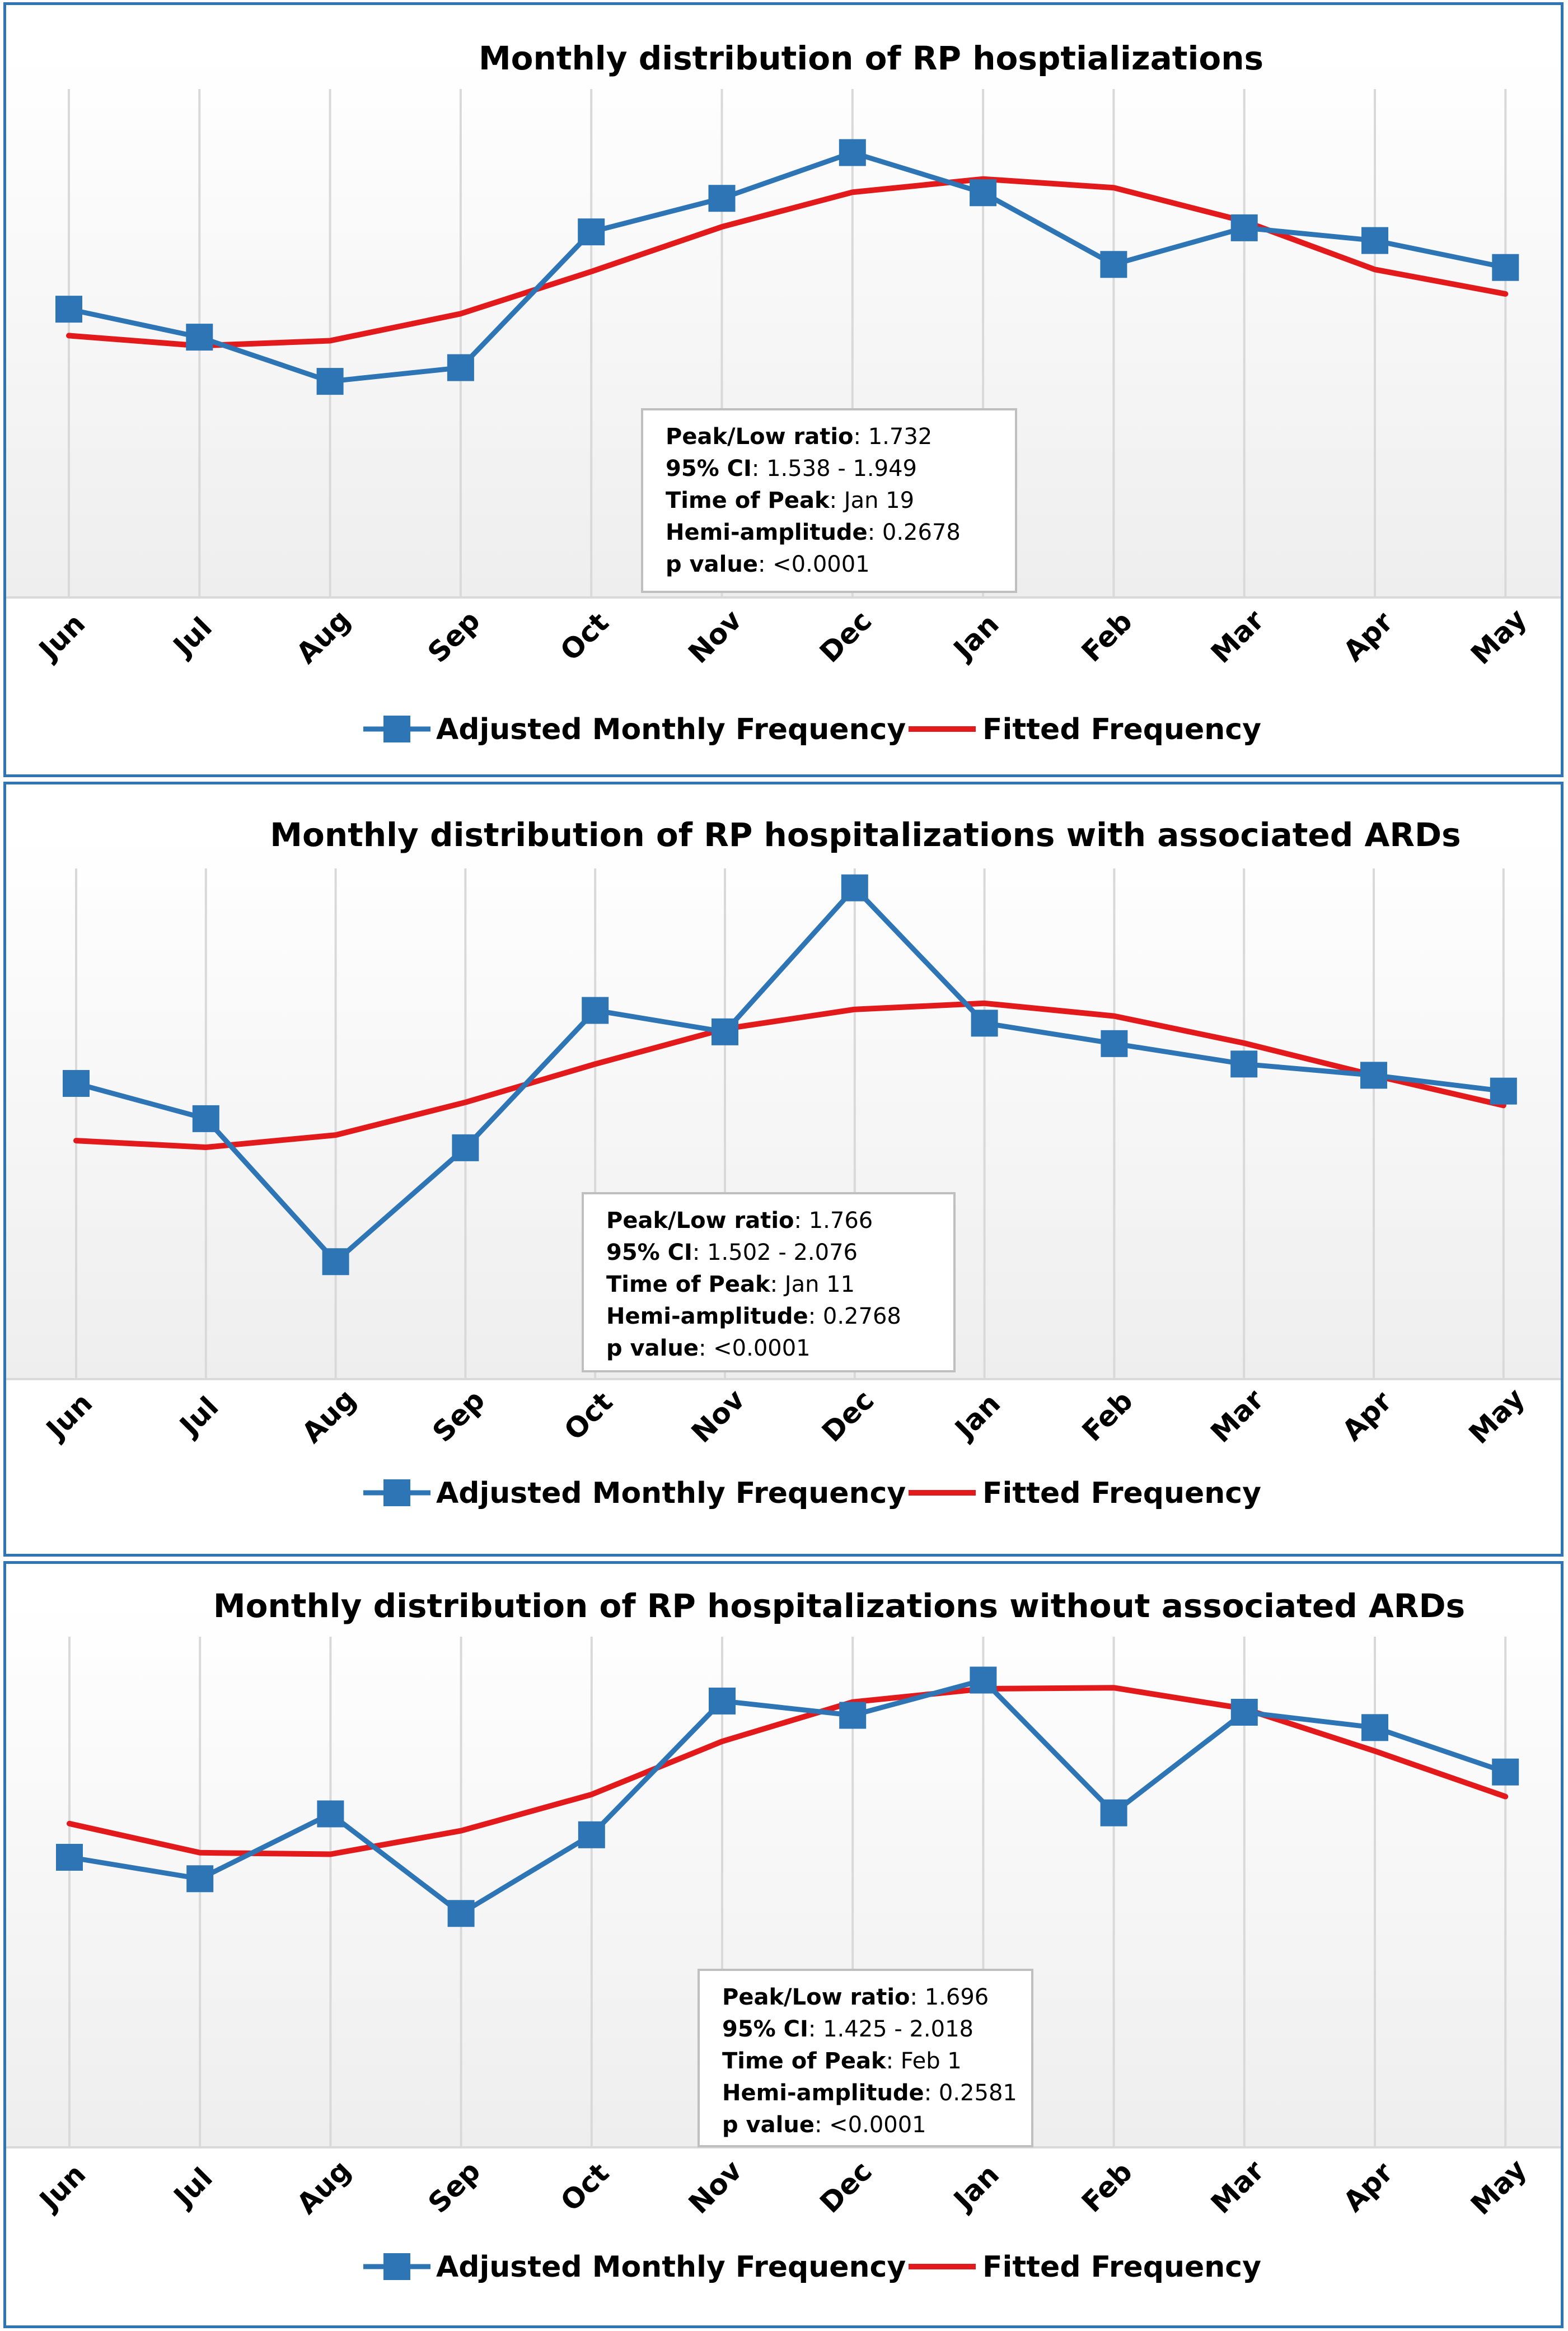  Describe the element at coordinates (775, 1252) in the screenshot. I see `stat-value: : 1.502 - 2.076` at that location.